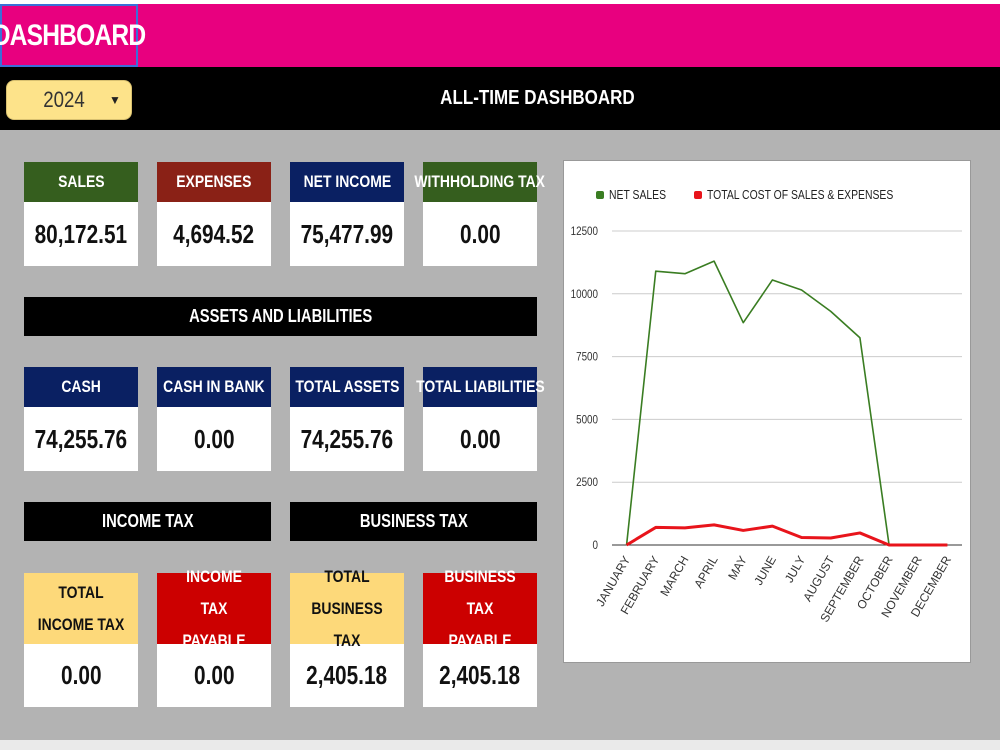 The image size is (1000, 750). What do you see at coordinates (214, 182) in the screenshot?
I see `expenses-label: EXPENSES` at bounding box center [214, 182].